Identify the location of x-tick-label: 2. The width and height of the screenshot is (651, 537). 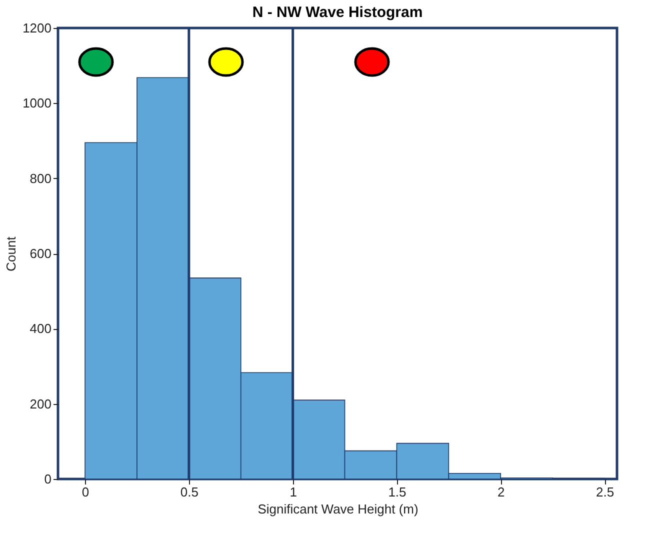
(501, 492).